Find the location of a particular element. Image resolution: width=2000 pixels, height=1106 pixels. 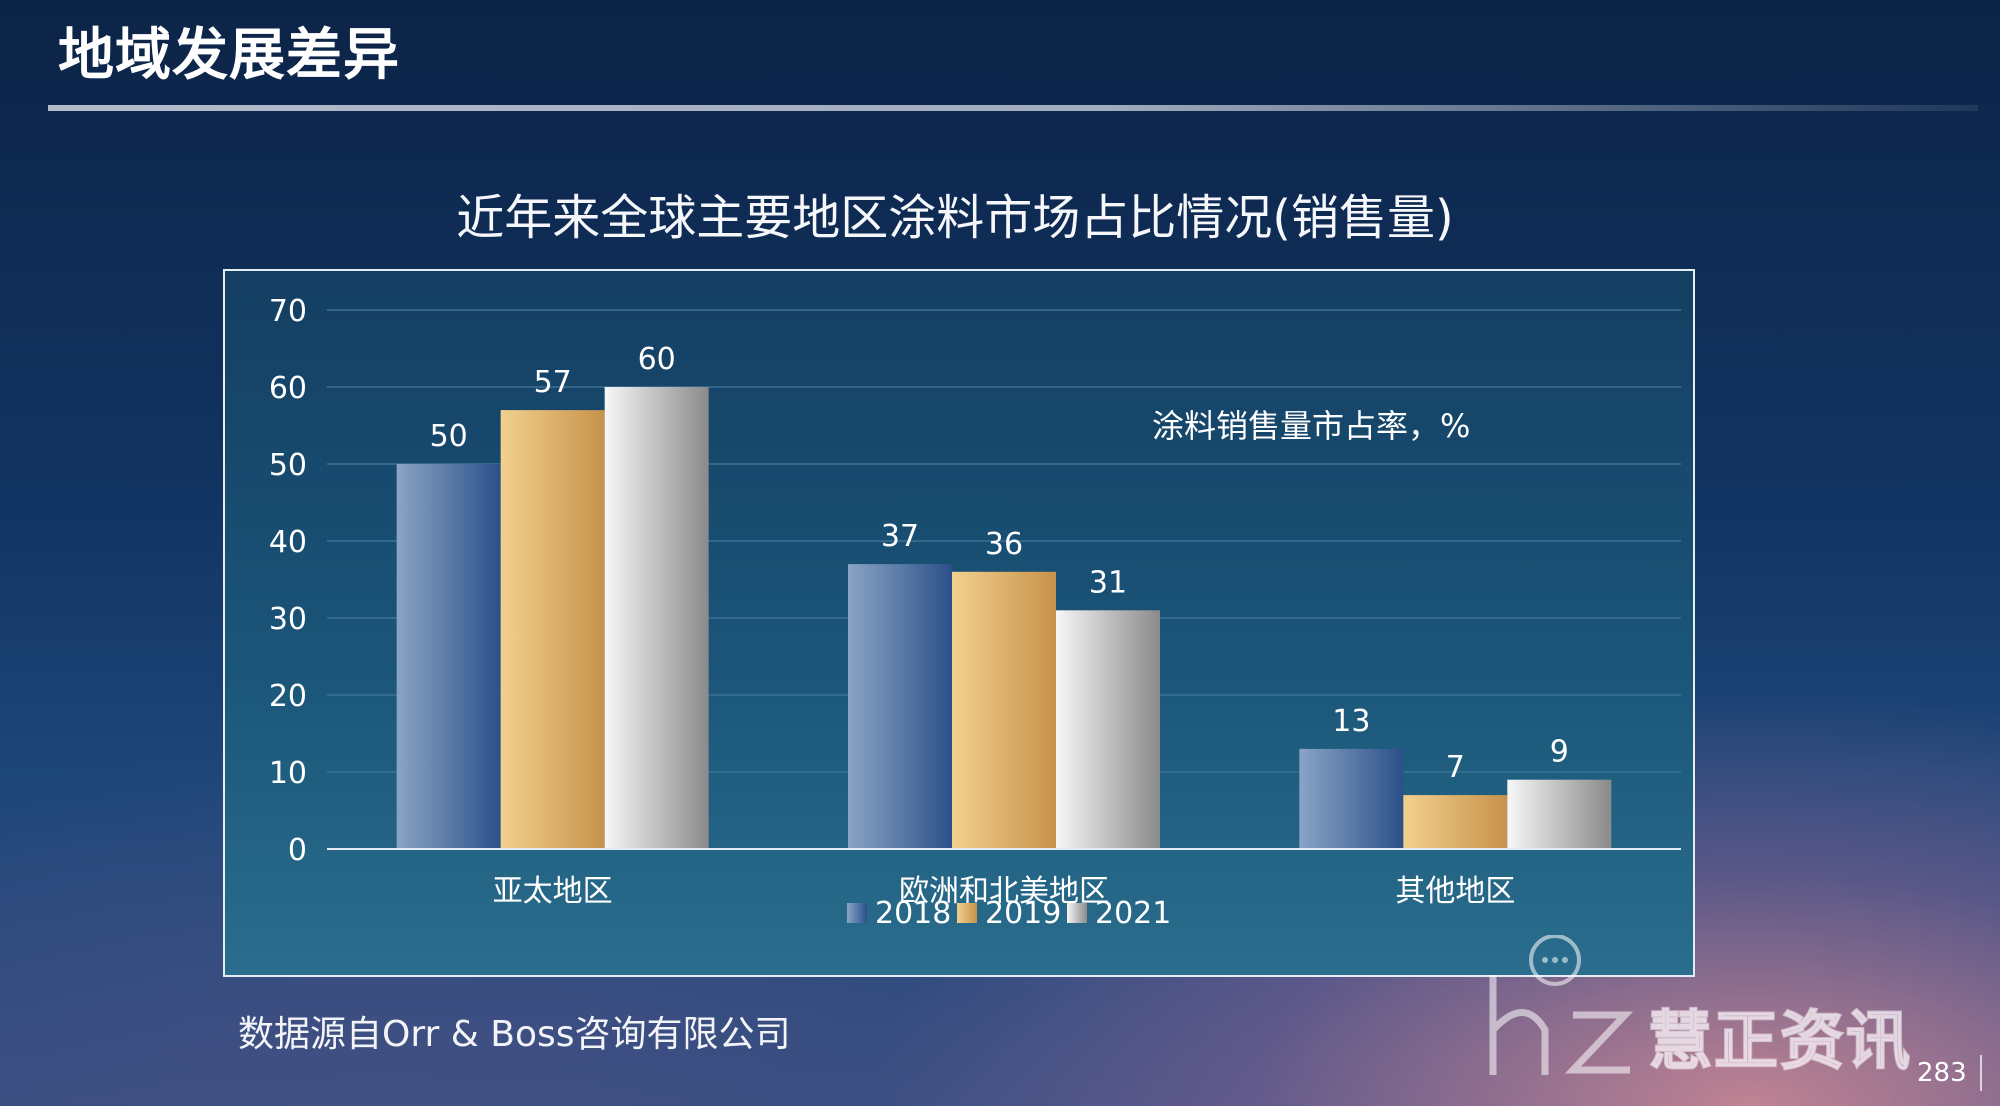

y-tick-label: 0 is located at coordinates (297, 850).